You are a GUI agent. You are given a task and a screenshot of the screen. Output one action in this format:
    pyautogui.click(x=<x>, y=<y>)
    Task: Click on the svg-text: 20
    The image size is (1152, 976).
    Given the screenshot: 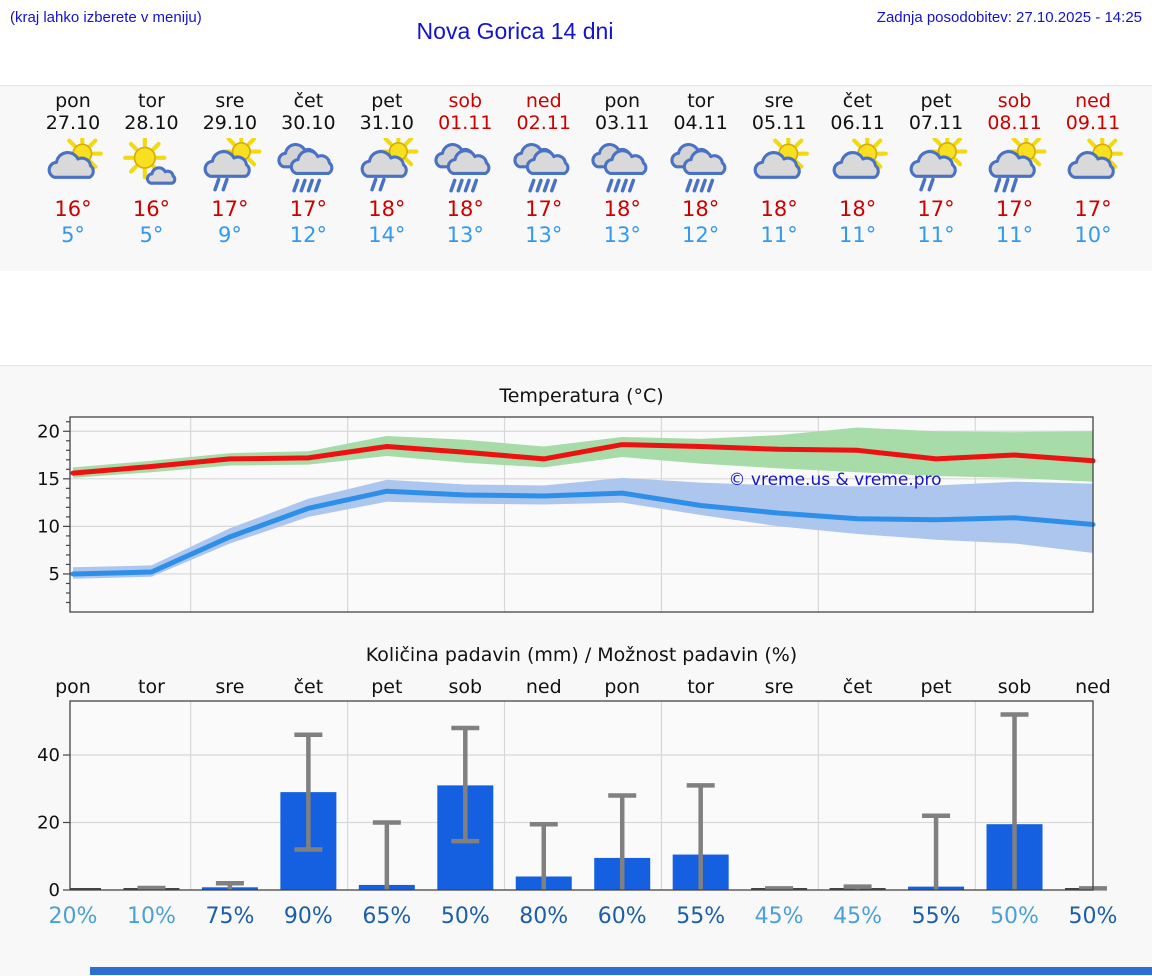 What is the action you would take?
    pyautogui.click(x=48, y=431)
    